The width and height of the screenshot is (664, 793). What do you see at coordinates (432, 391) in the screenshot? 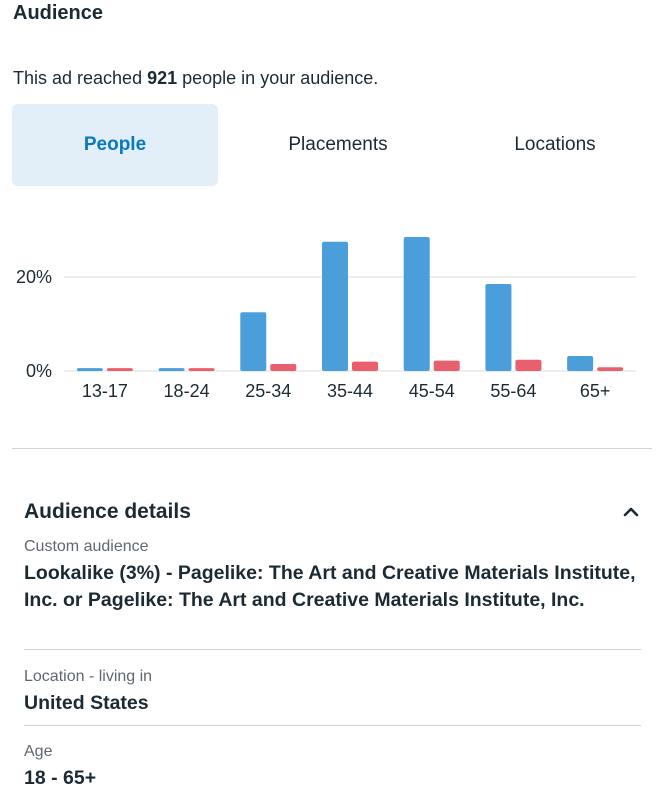
I see `x-tick-label: 45-54` at bounding box center [432, 391].